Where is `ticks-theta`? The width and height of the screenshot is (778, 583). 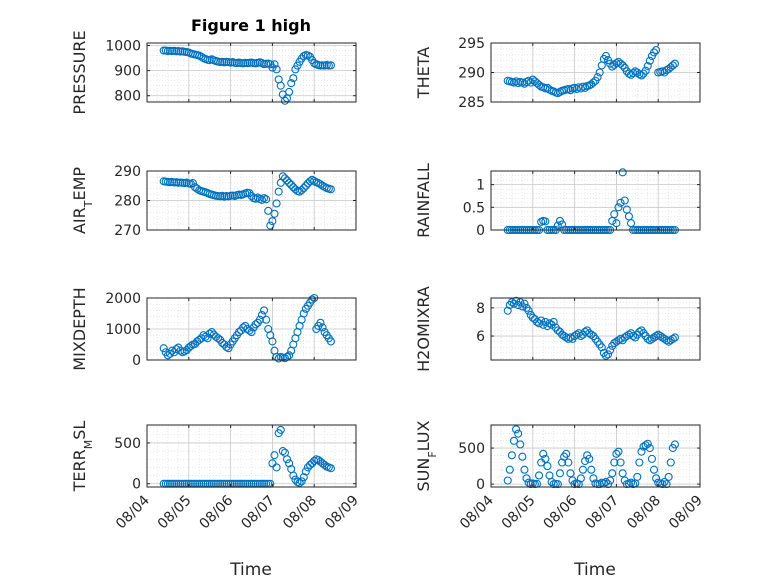 ticks-theta is located at coordinates (595, 72).